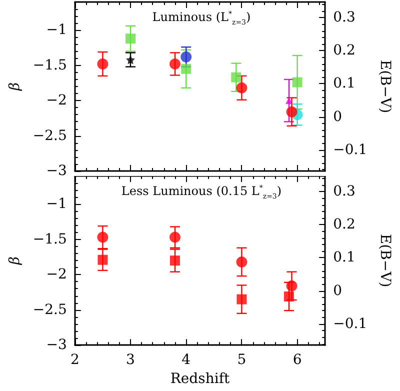  What do you see at coordinates (201, 192) in the screenshot?
I see `annotation: Less Luminous (0.15 L$^{*}$$_{z=3}$)` at bounding box center [201, 192].